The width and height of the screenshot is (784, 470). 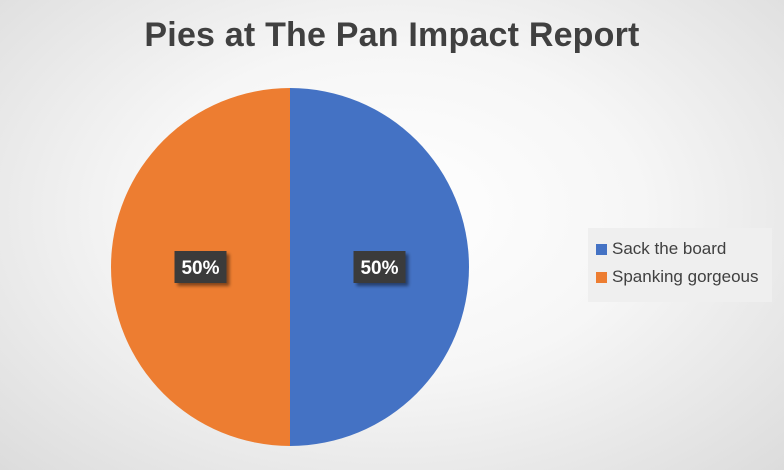 I want to click on legend-label: Spanking gorgeous, so click(x=685, y=276).